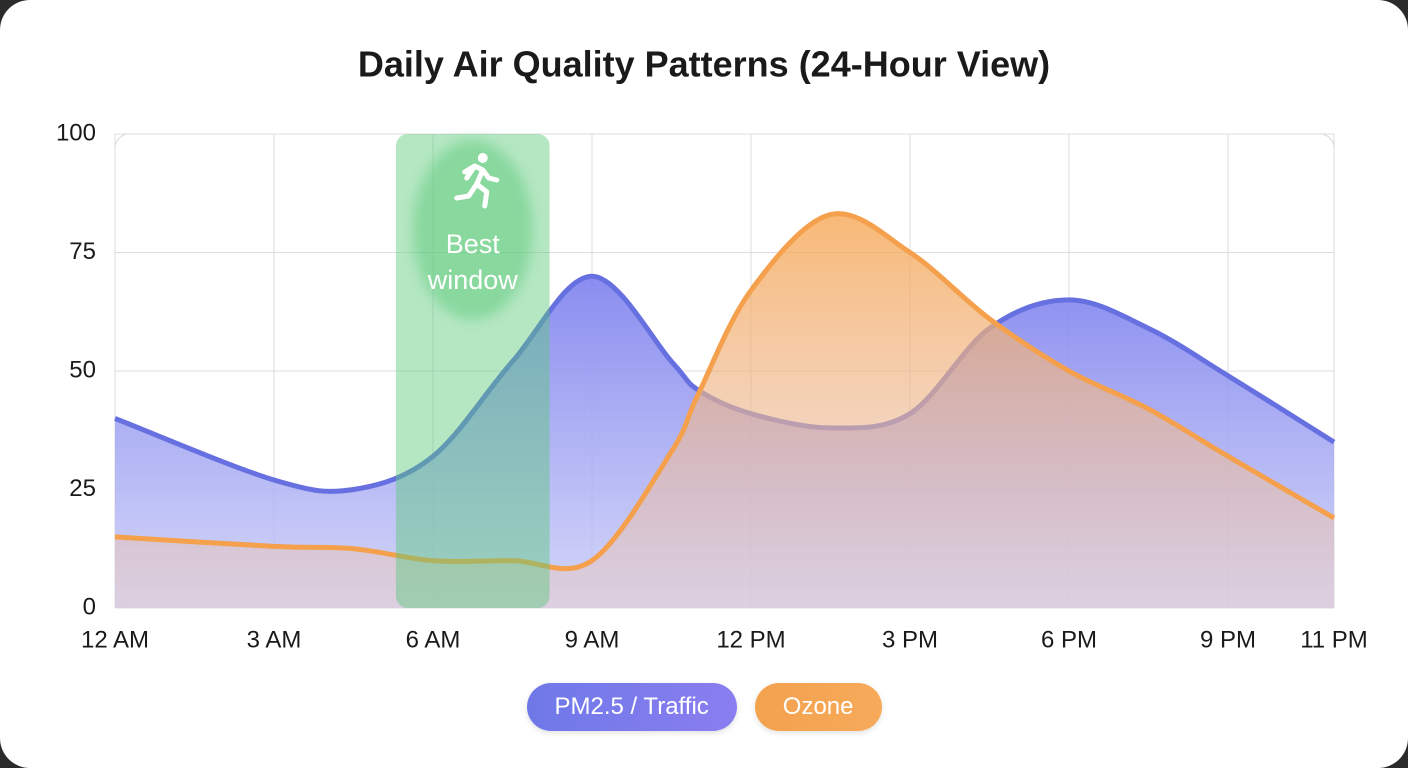  I want to click on x-tick-label: 9 PM, so click(1228, 639).